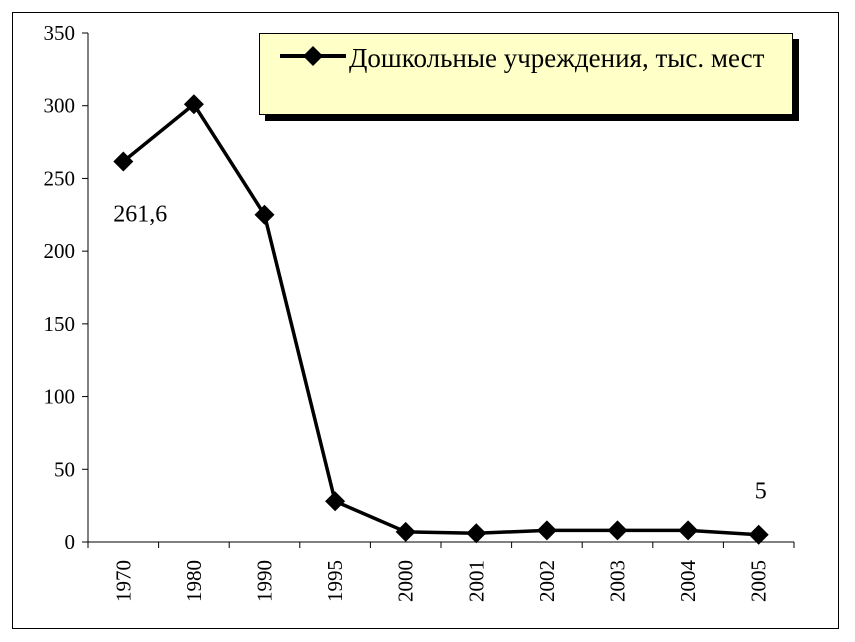  Describe the element at coordinates (557, 58) in the screenshot. I see `legend-label: Дошкольные учреждения, тыс. мест` at that location.